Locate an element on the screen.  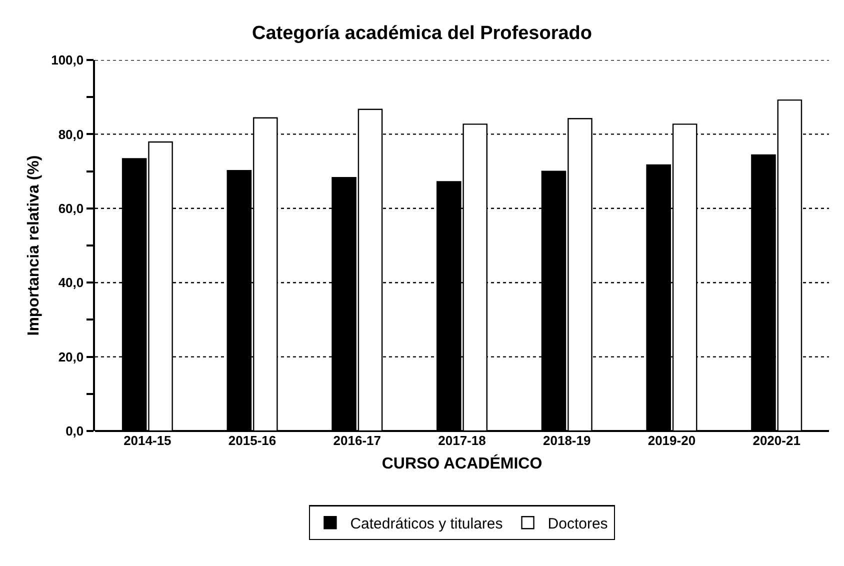
legend-label: Catedráticos y titulares is located at coordinates (426, 524).